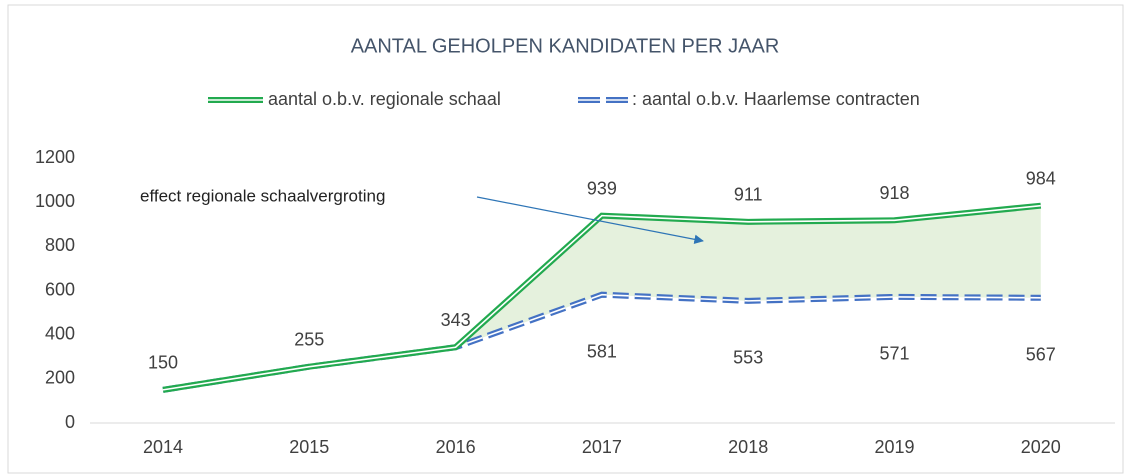 This screenshot has width=1131, height=475. What do you see at coordinates (163, 447) in the screenshot?
I see `x-tick-label: 2014` at bounding box center [163, 447].